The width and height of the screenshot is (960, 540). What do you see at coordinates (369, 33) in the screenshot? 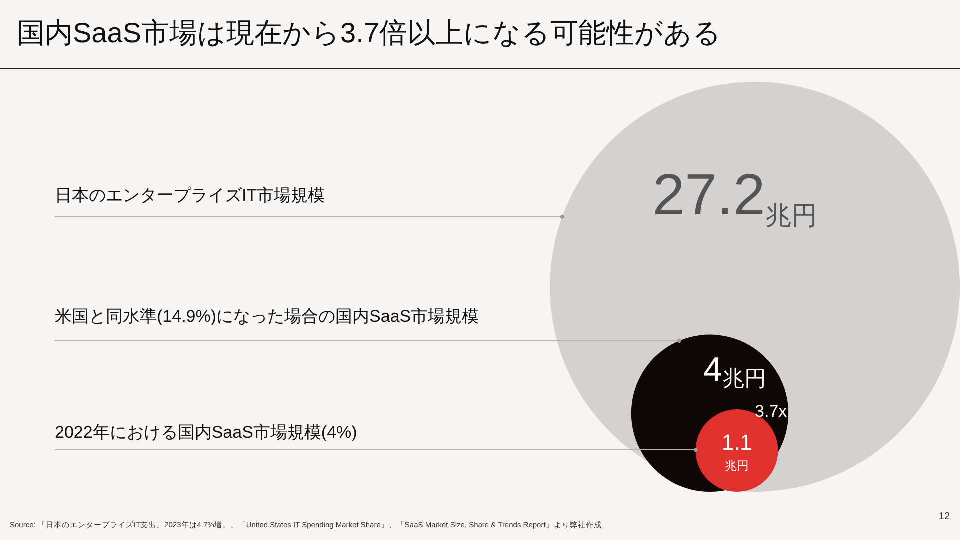
I see `text: 国内SaaS市場は現在から3.7倍以上になる可能性がある` at bounding box center [369, 33].